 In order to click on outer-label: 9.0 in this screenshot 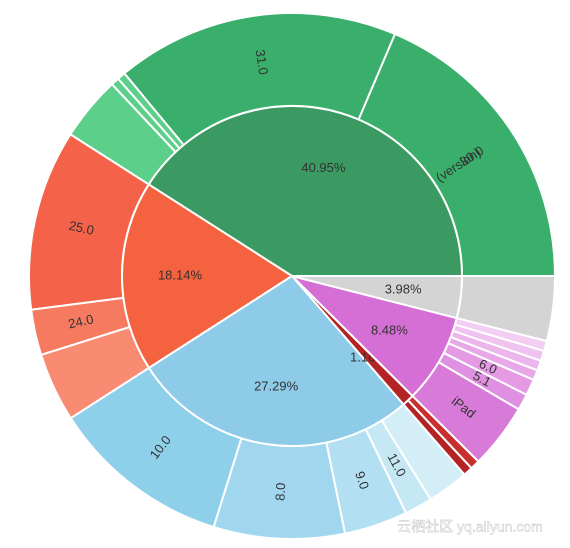, I will do `click(362, 480)`.